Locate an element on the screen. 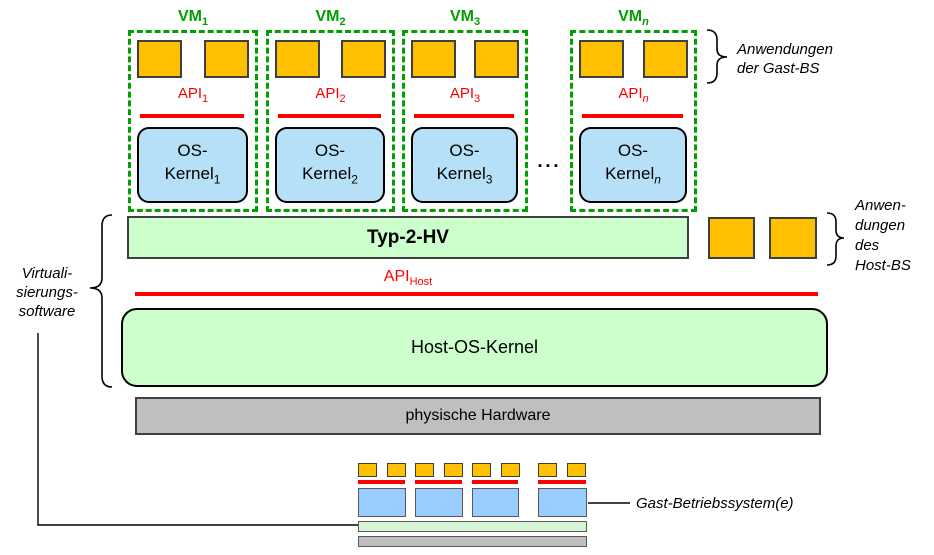 The height and width of the screenshot is (555, 934). vm3-api-line is located at coordinates (464, 116).